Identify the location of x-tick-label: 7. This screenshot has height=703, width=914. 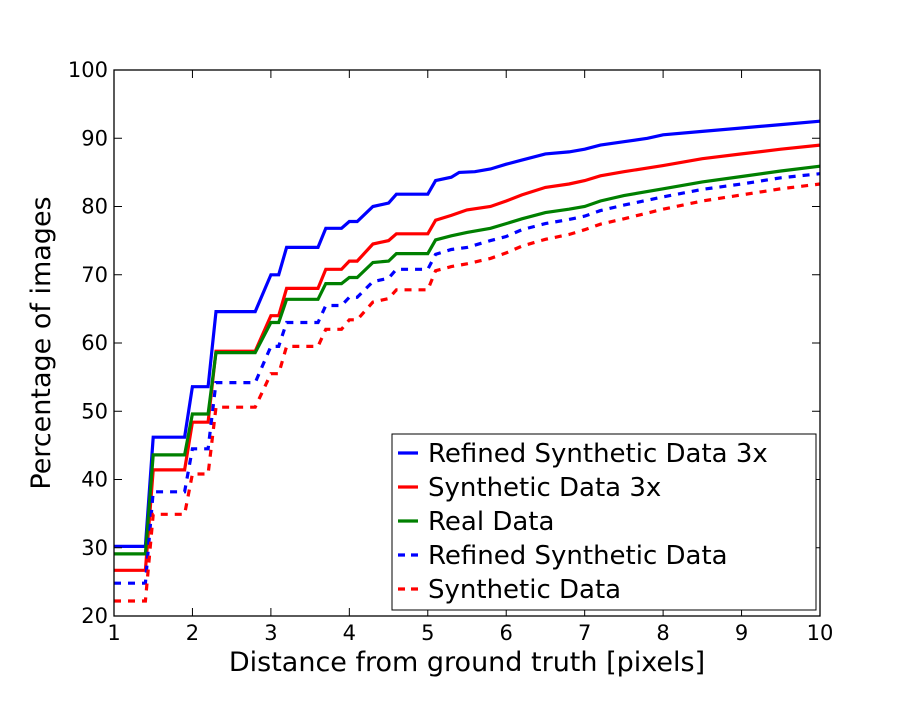
(584, 633).